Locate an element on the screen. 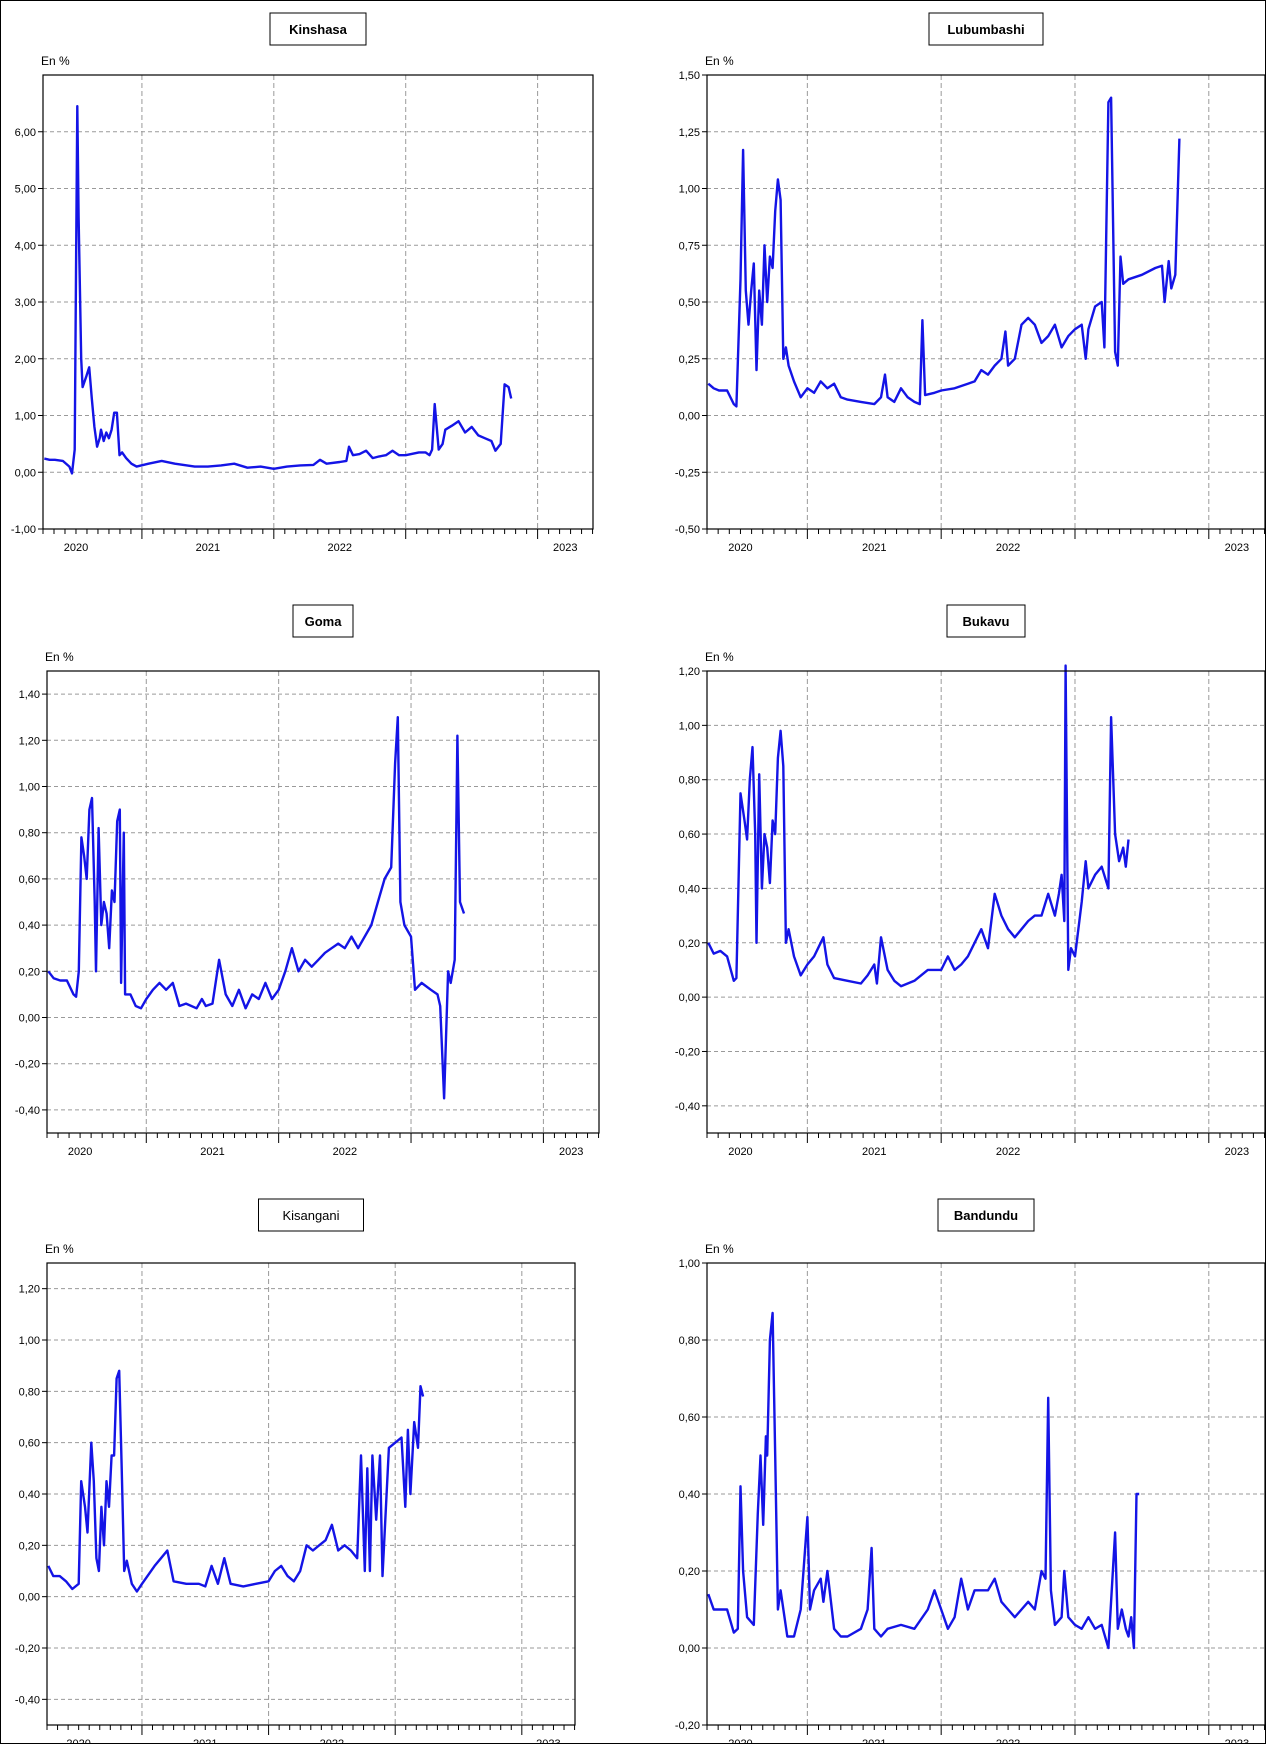 The height and width of the screenshot is (1748, 1266). y-tick-label: 5,00 is located at coordinates (25, 190).